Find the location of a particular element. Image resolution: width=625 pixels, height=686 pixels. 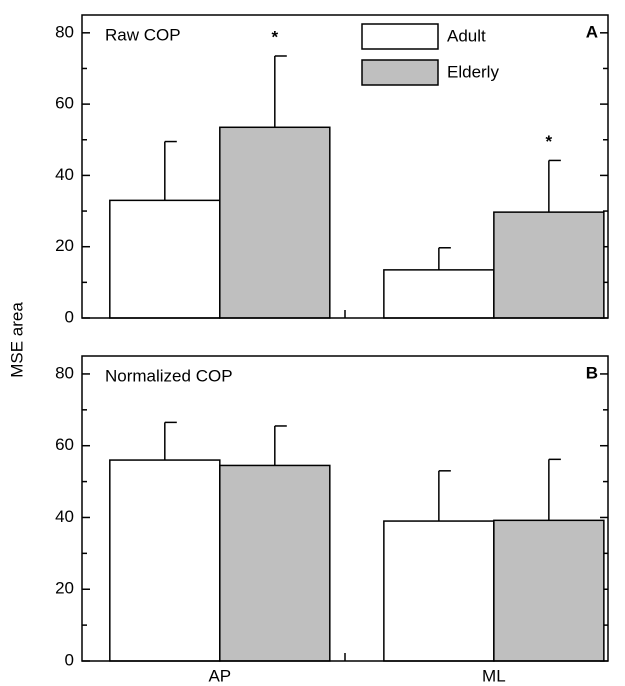

y-axis-label: MSE area is located at coordinates (16, 340).